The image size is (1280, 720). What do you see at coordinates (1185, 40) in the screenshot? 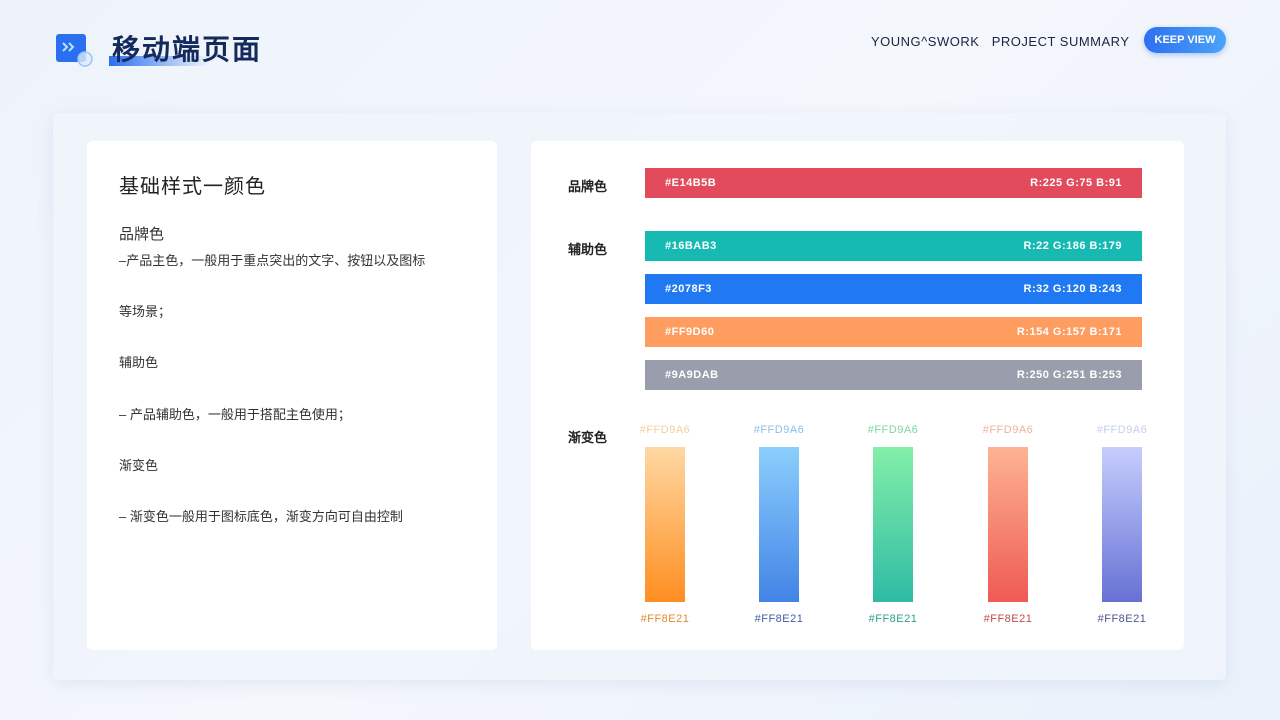
I see `keep-view-button: KEEP VIEW` at bounding box center [1185, 40].